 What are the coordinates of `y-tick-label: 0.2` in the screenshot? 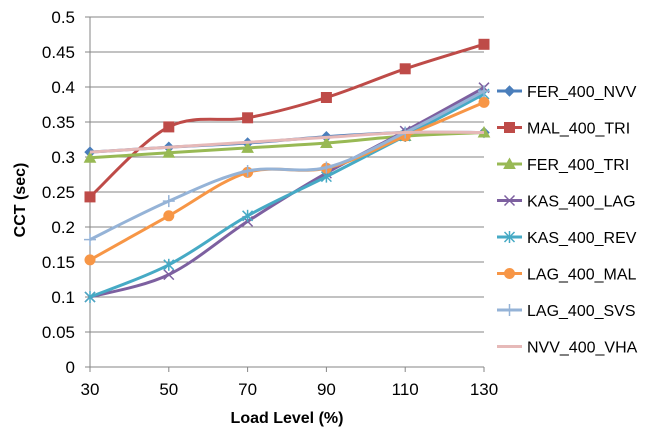 It's located at (63, 227).